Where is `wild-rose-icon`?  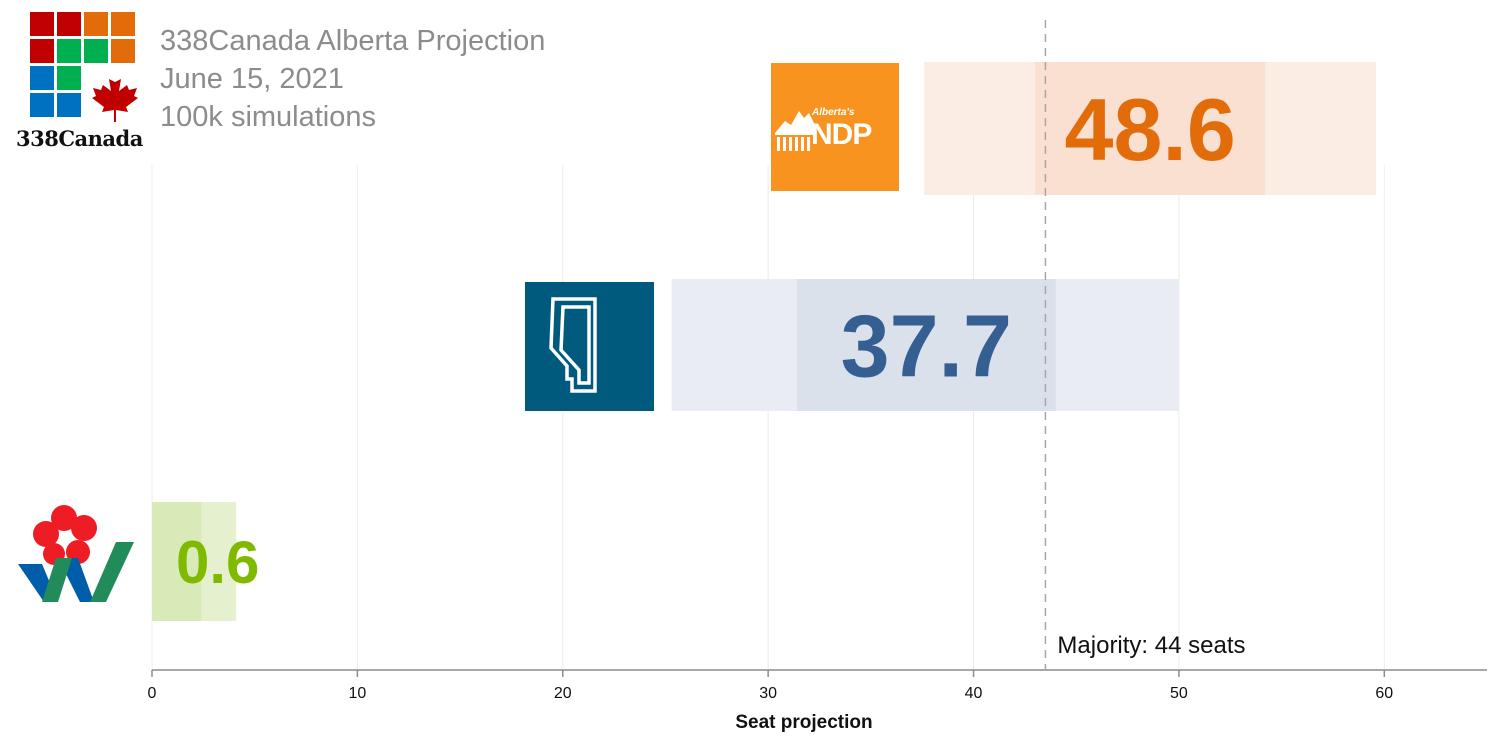 wild-rose-icon is located at coordinates (65, 535).